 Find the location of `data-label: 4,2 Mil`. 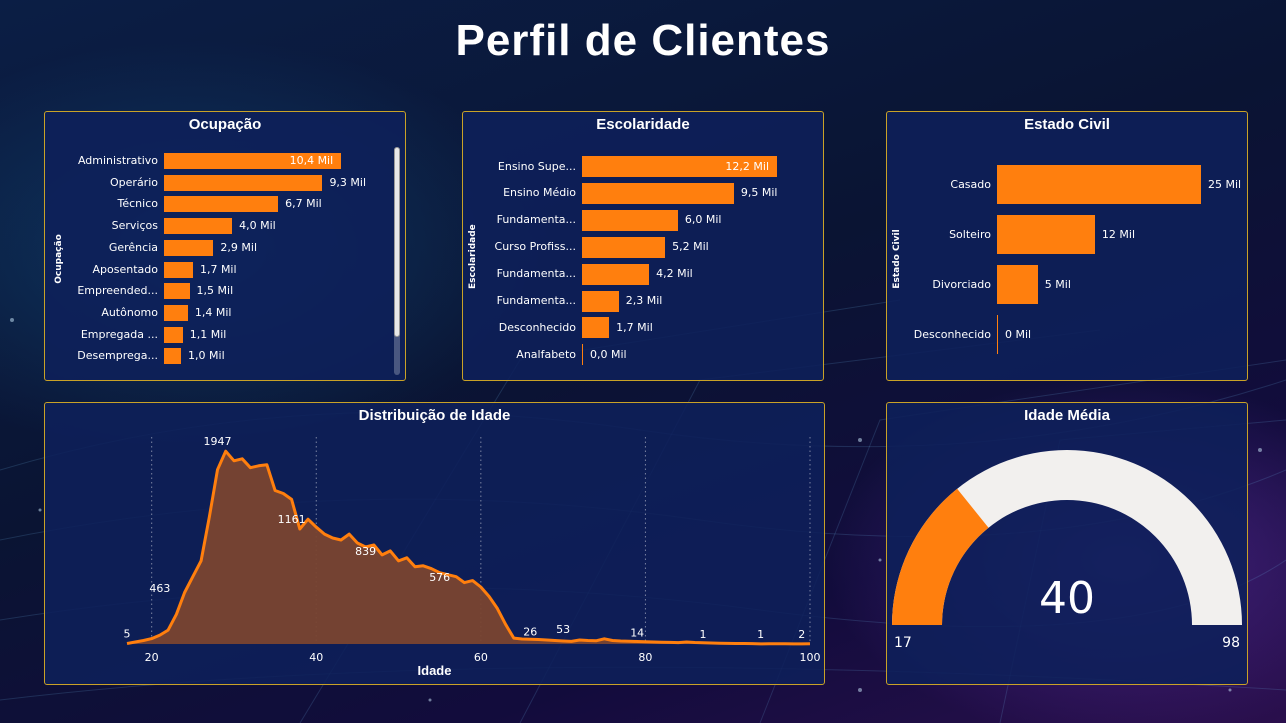

data-label: 4,2 Mil is located at coordinates (674, 274).